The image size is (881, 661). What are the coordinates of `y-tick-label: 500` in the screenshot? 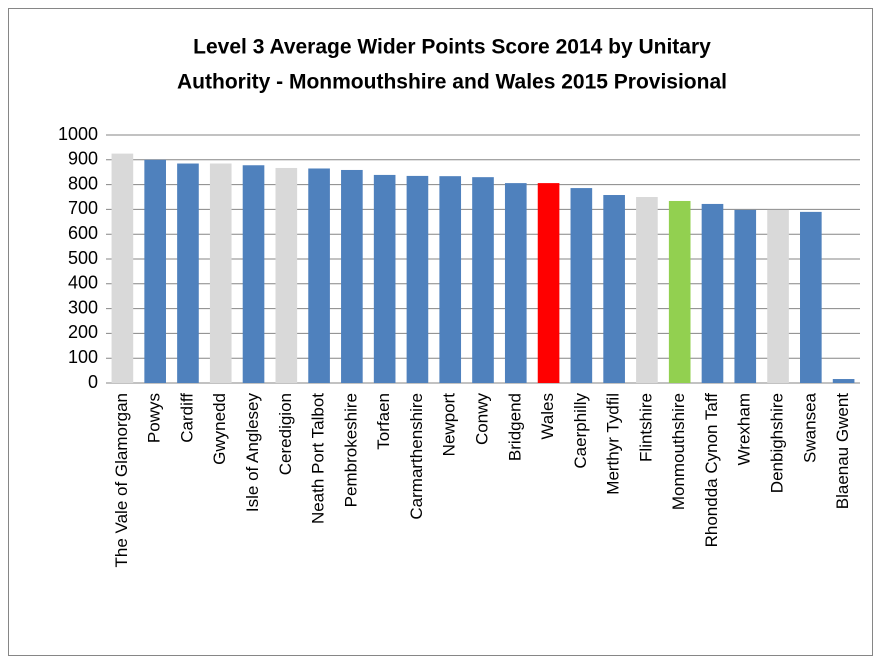 It's located at (83, 258).